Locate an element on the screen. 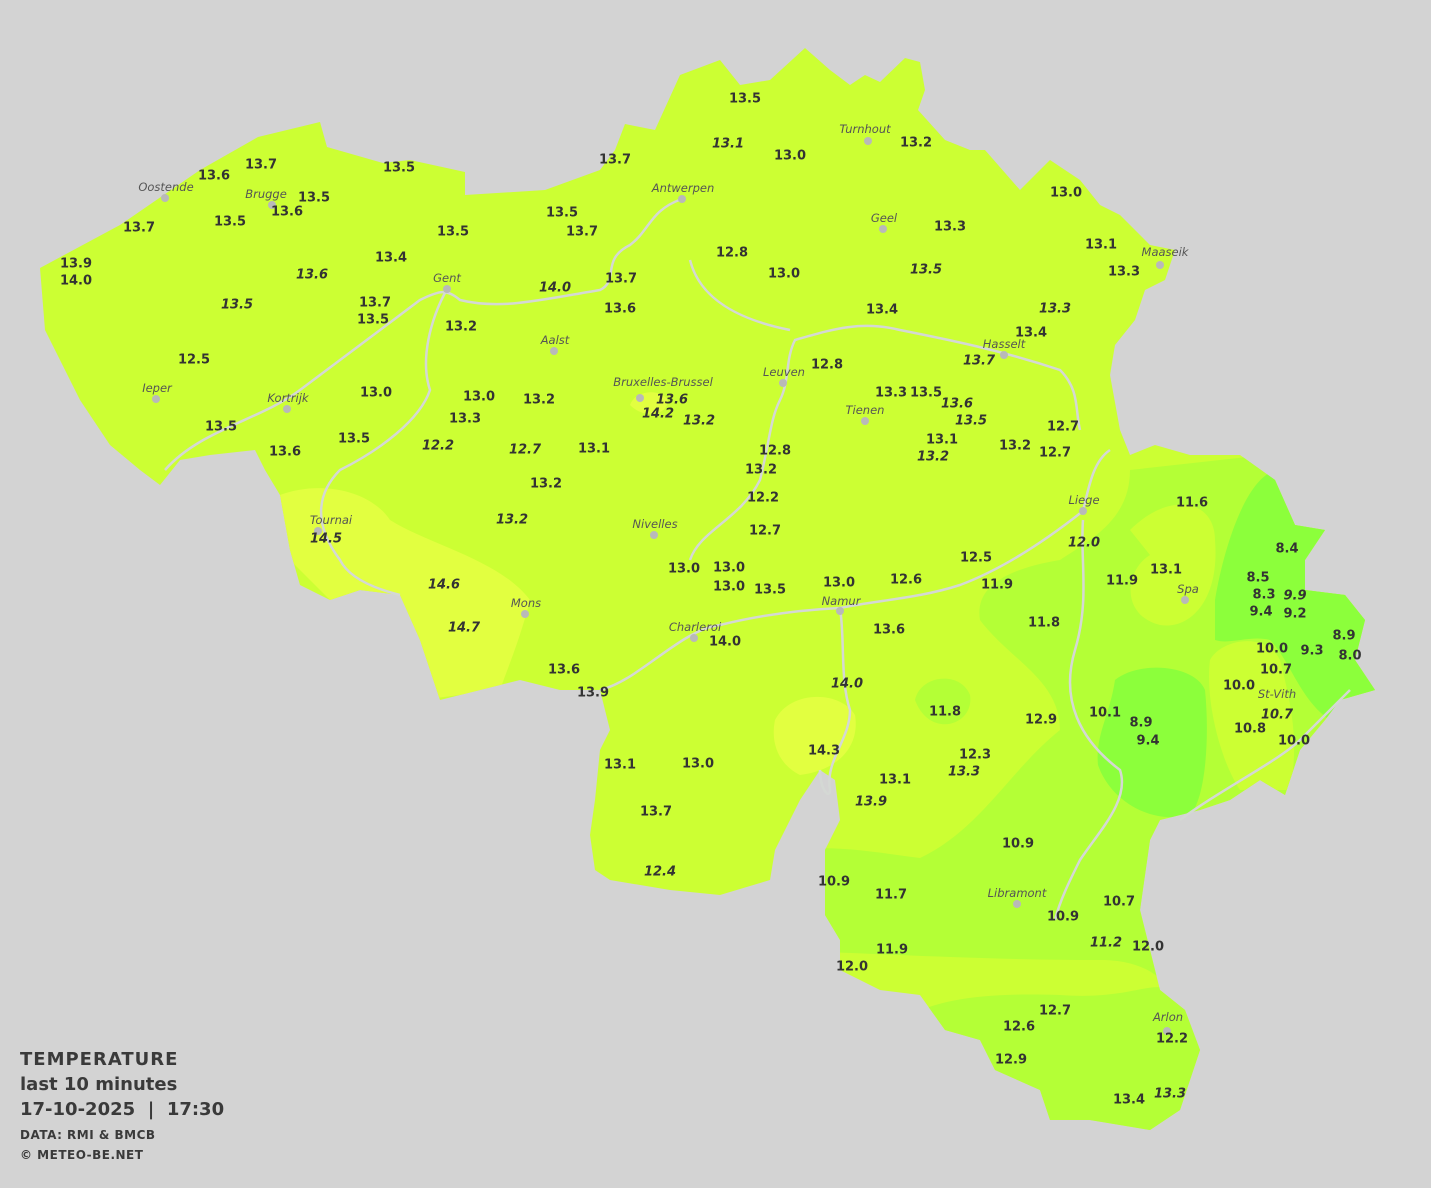 The height and width of the screenshot is (1188, 1431). city-mons: Mons is located at coordinates (526, 607).